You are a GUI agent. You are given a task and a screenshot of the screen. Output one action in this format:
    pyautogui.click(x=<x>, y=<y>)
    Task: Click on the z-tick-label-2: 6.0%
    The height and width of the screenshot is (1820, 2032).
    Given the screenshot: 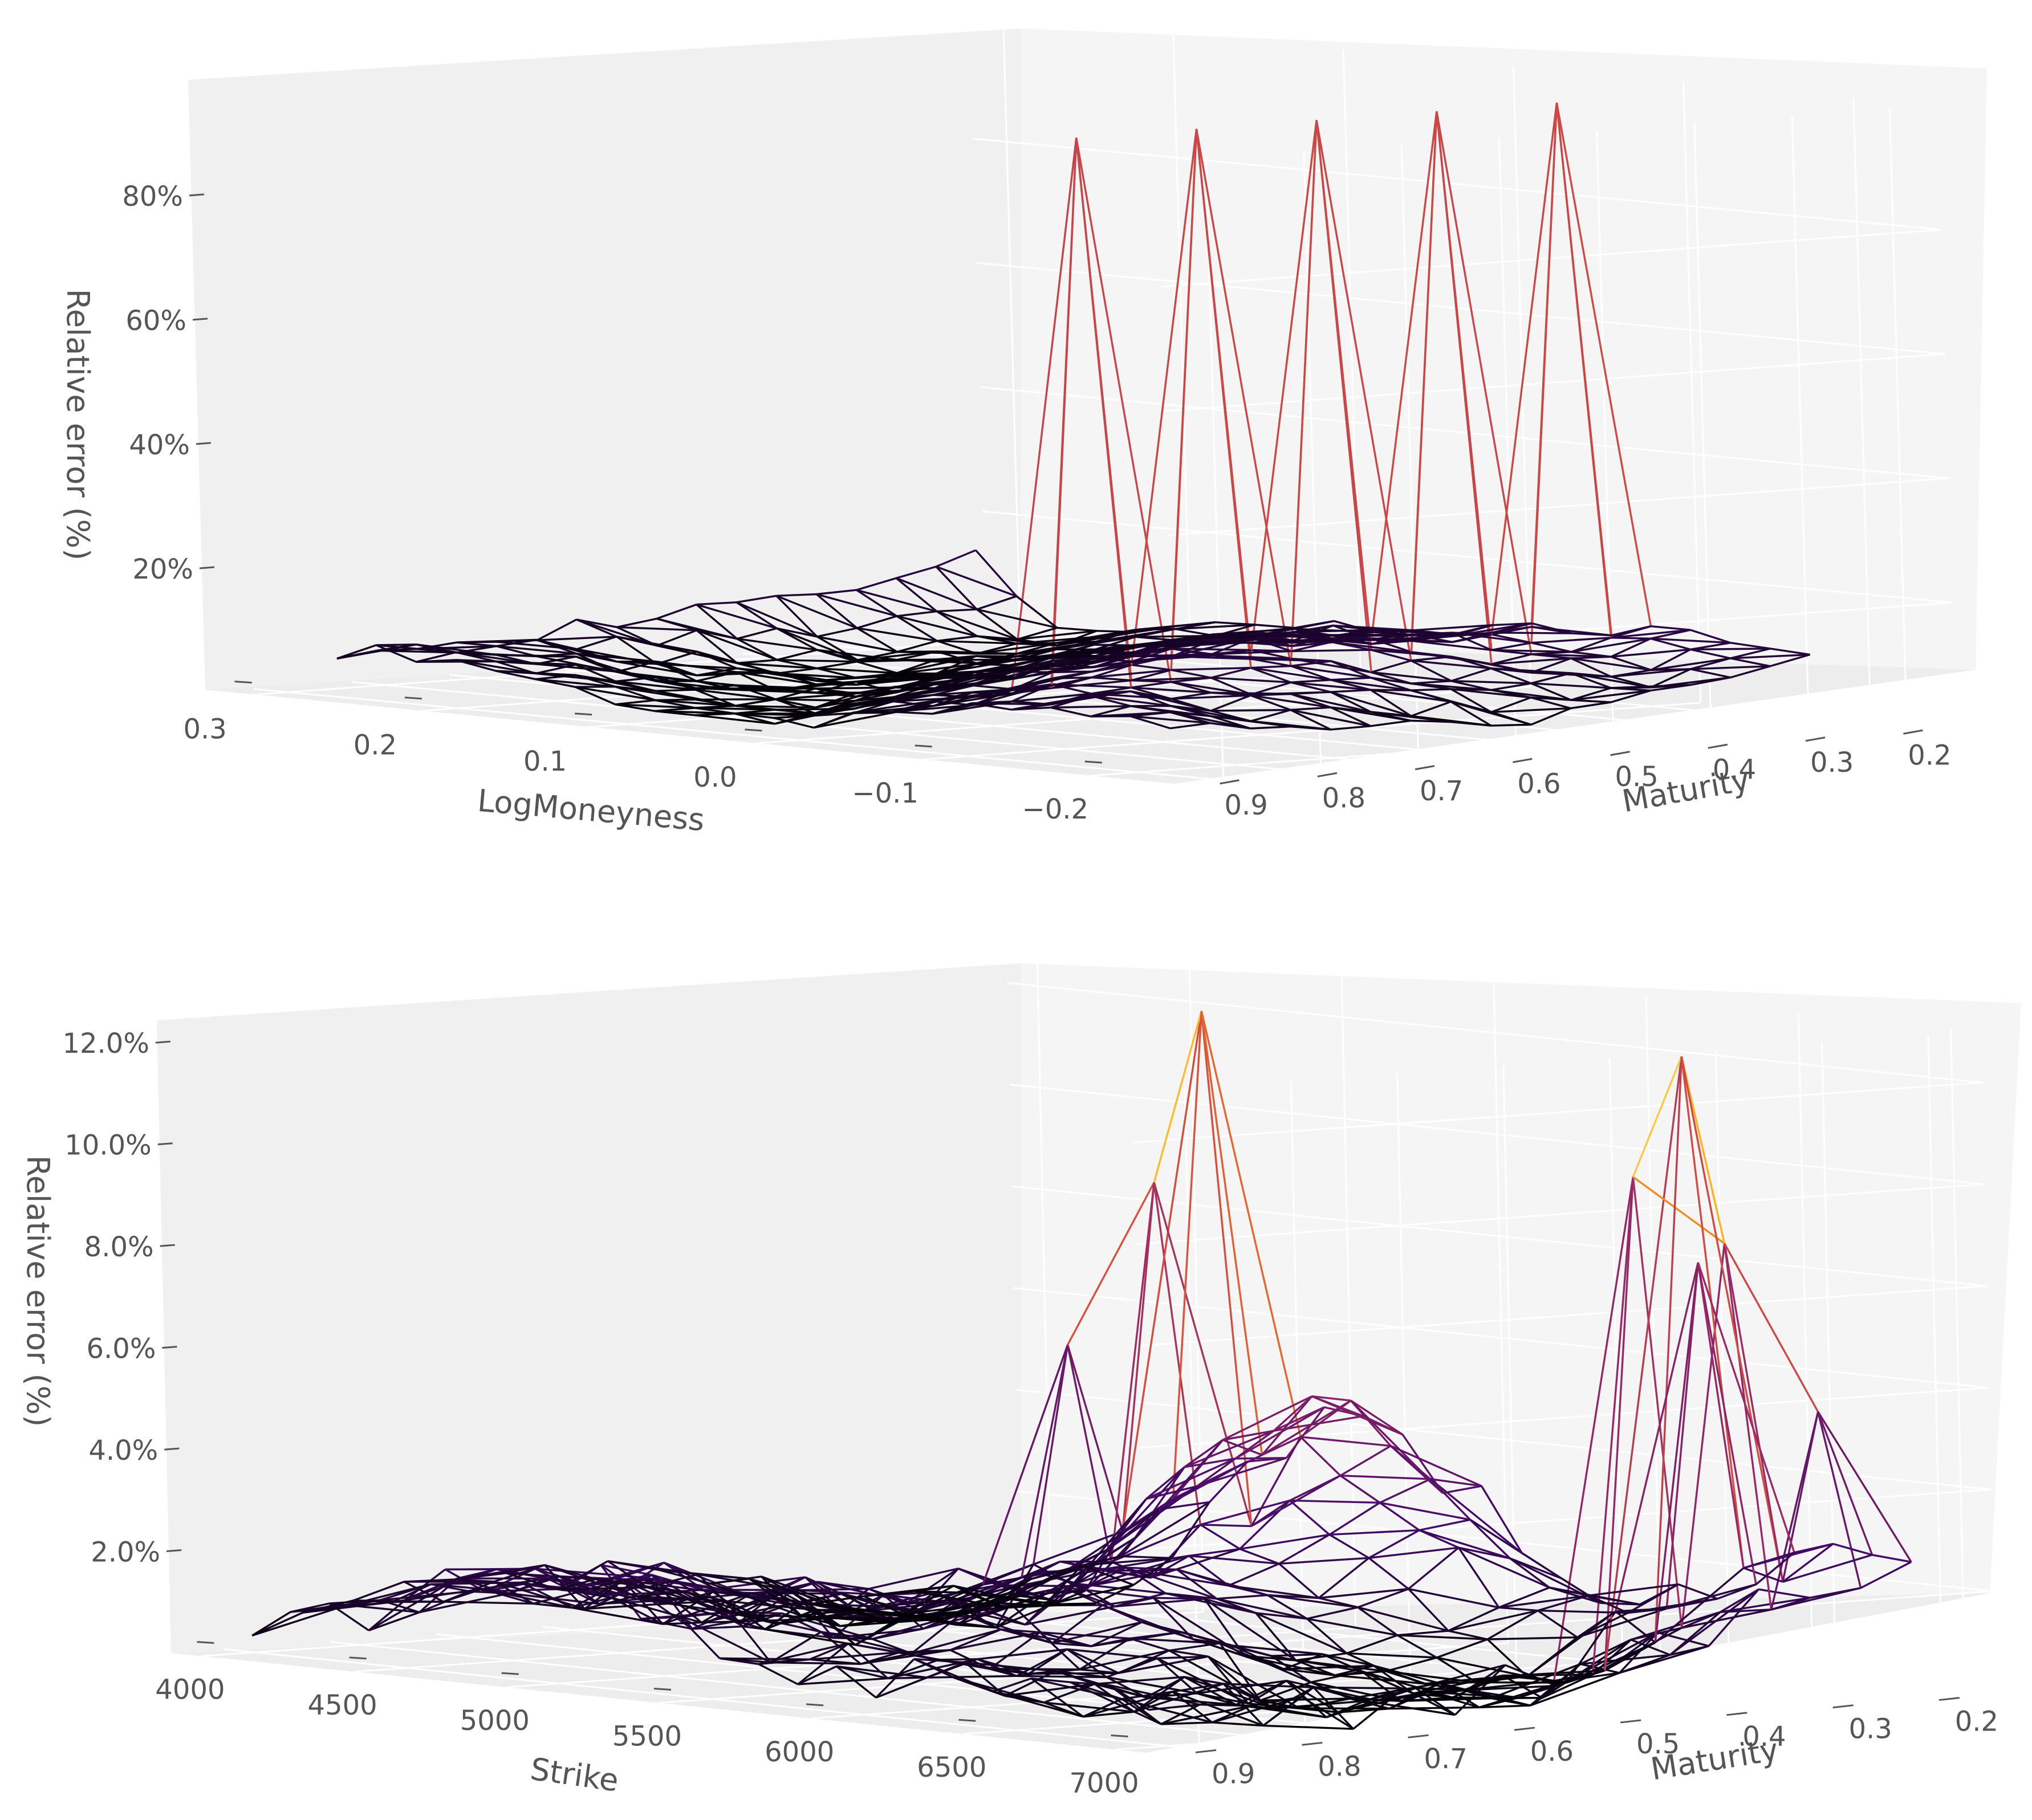 What is the action you would take?
    pyautogui.click(x=121, y=1349)
    